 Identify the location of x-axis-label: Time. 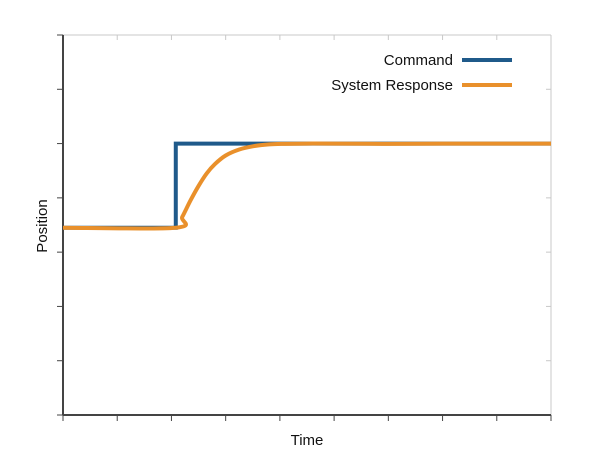
(307, 440).